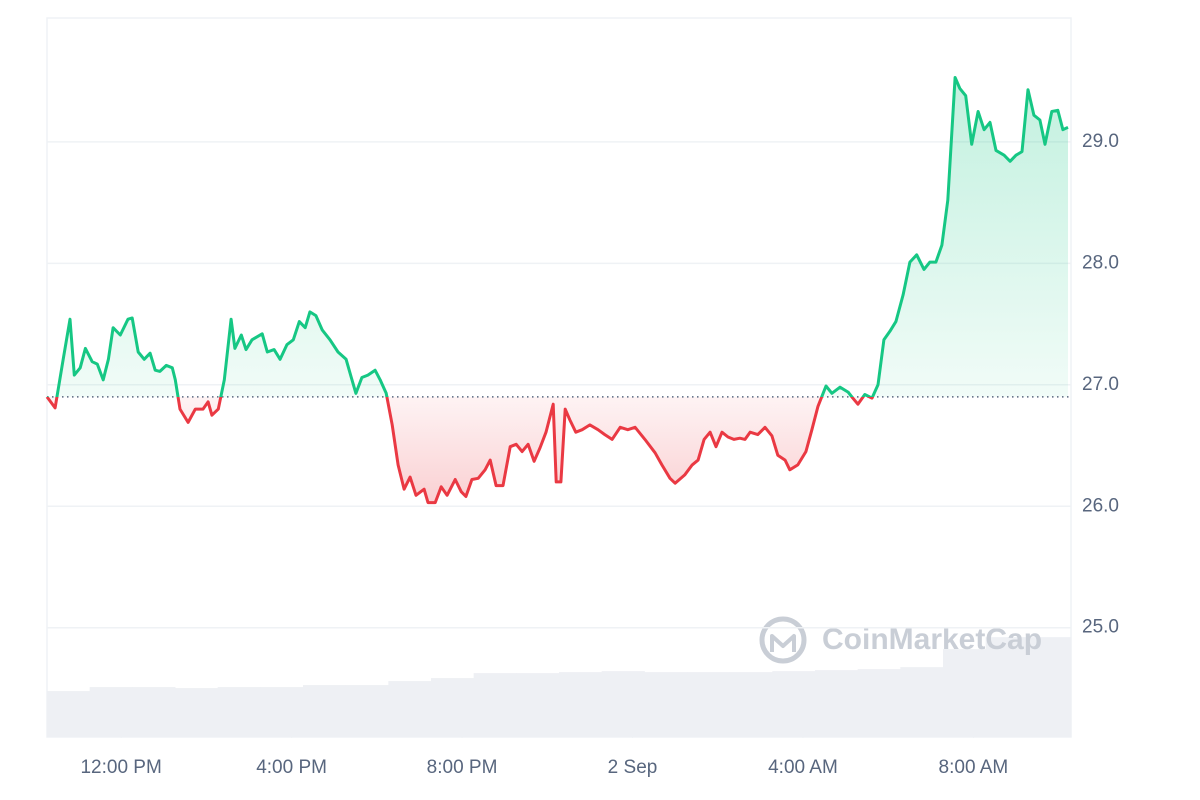 The height and width of the screenshot is (800, 1200). Describe the element at coordinates (462, 767) in the screenshot. I see `x-tick-label: 8:00 PM` at that location.